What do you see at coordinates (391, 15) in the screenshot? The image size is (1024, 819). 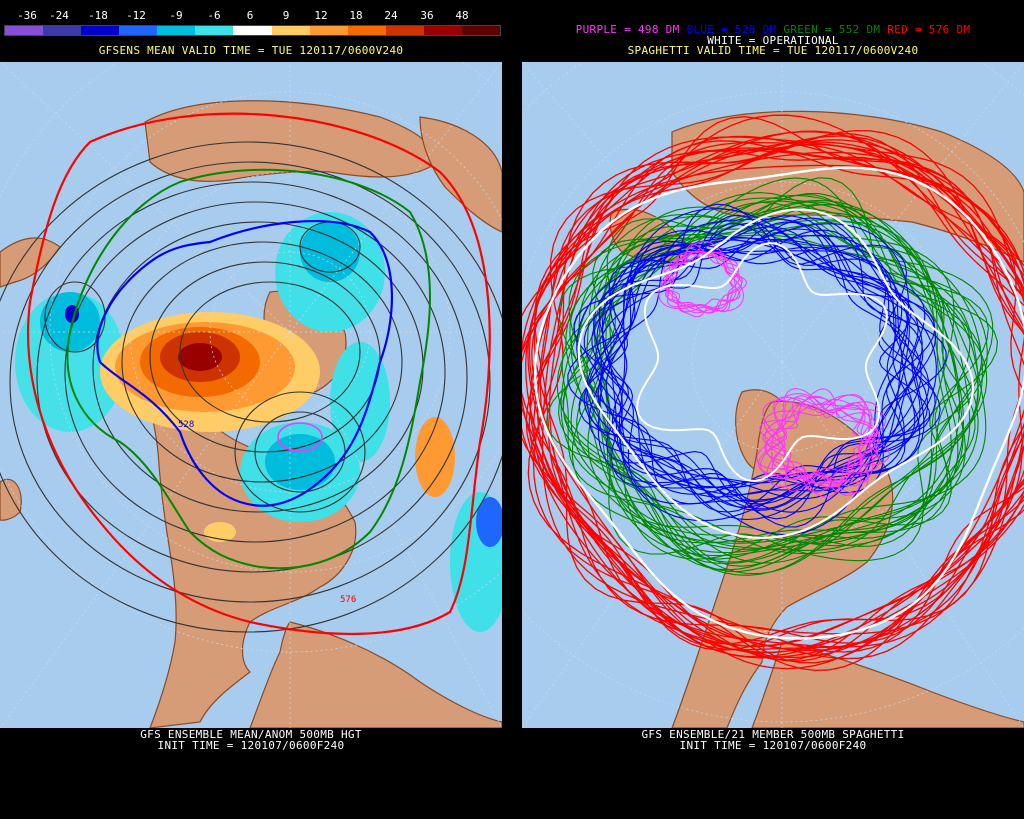 I see `scale-tick: 24` at bounding box center [391, 15].